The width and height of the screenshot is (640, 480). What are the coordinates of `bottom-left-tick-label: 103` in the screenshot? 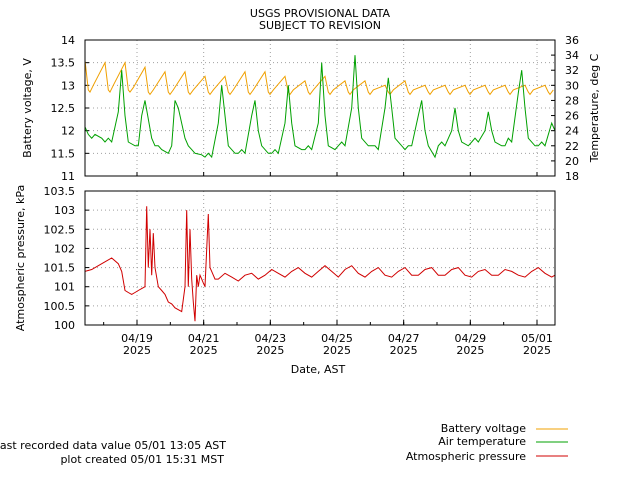 It's located at (64, 210).